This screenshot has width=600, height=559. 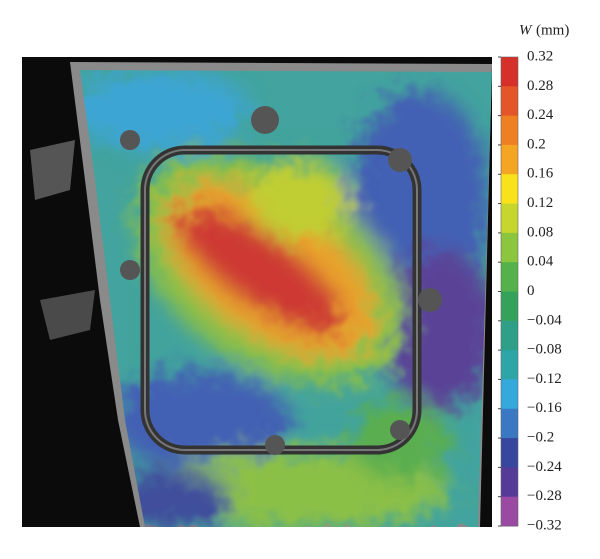 I want to click on tick-label: 0.08, so click(x=540, y=232).